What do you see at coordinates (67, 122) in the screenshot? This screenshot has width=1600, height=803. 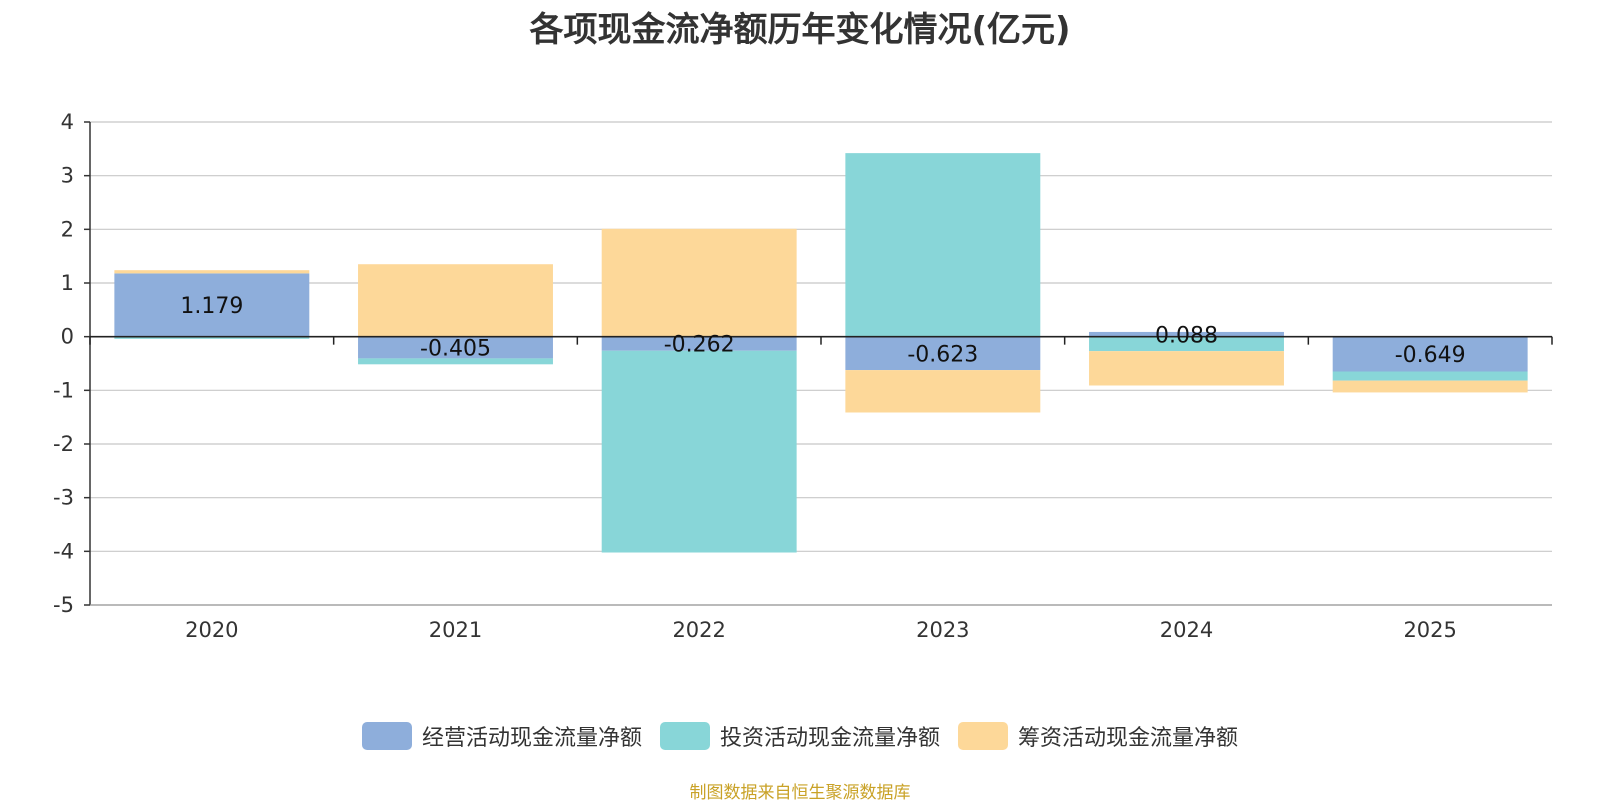 I see `y-tick-label: 4` at bounding box center [67, 122].